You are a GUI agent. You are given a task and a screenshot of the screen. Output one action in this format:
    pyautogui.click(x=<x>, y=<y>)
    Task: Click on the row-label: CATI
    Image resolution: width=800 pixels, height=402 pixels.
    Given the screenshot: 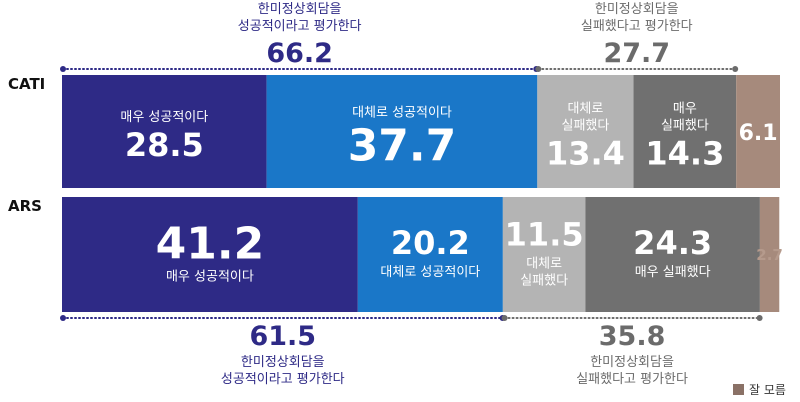 What is the action you would take?
    pyautogui.click(x=26, y=84)
    